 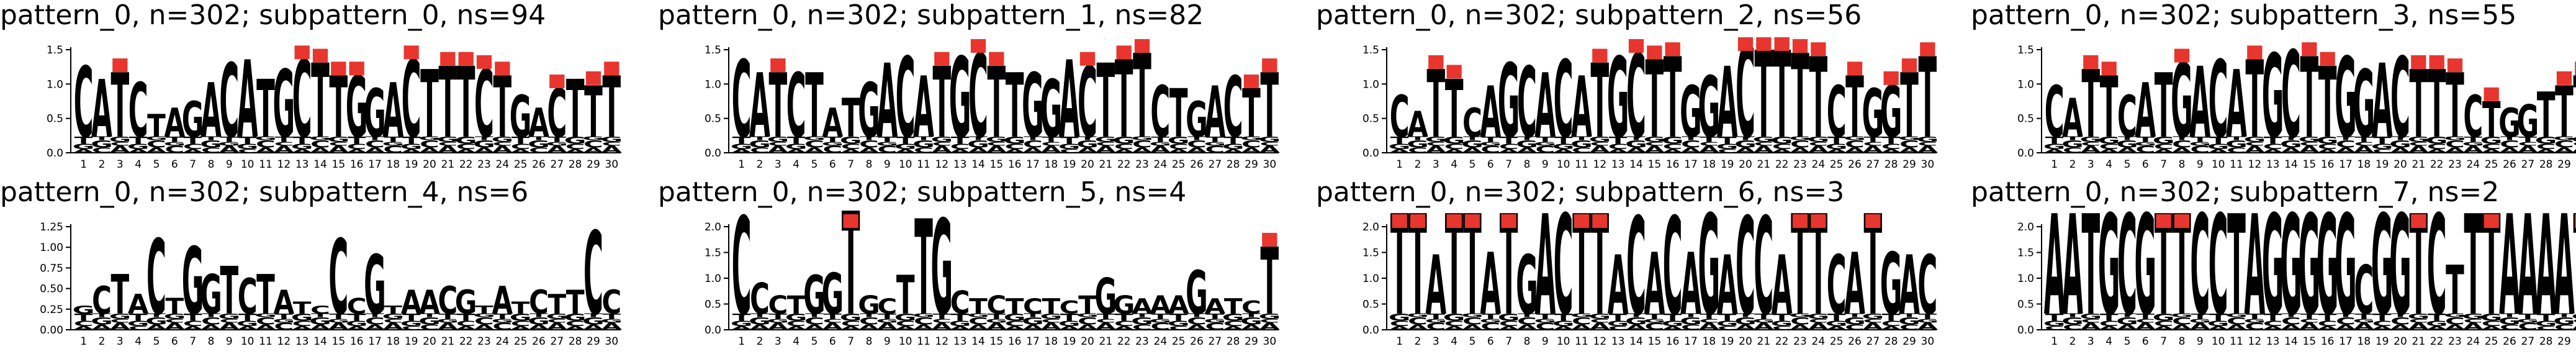 What do you see at coordinates (55, 153) in the screenshot?
I see `y-tick-label: 0.0` at bounding box center [55, 153].